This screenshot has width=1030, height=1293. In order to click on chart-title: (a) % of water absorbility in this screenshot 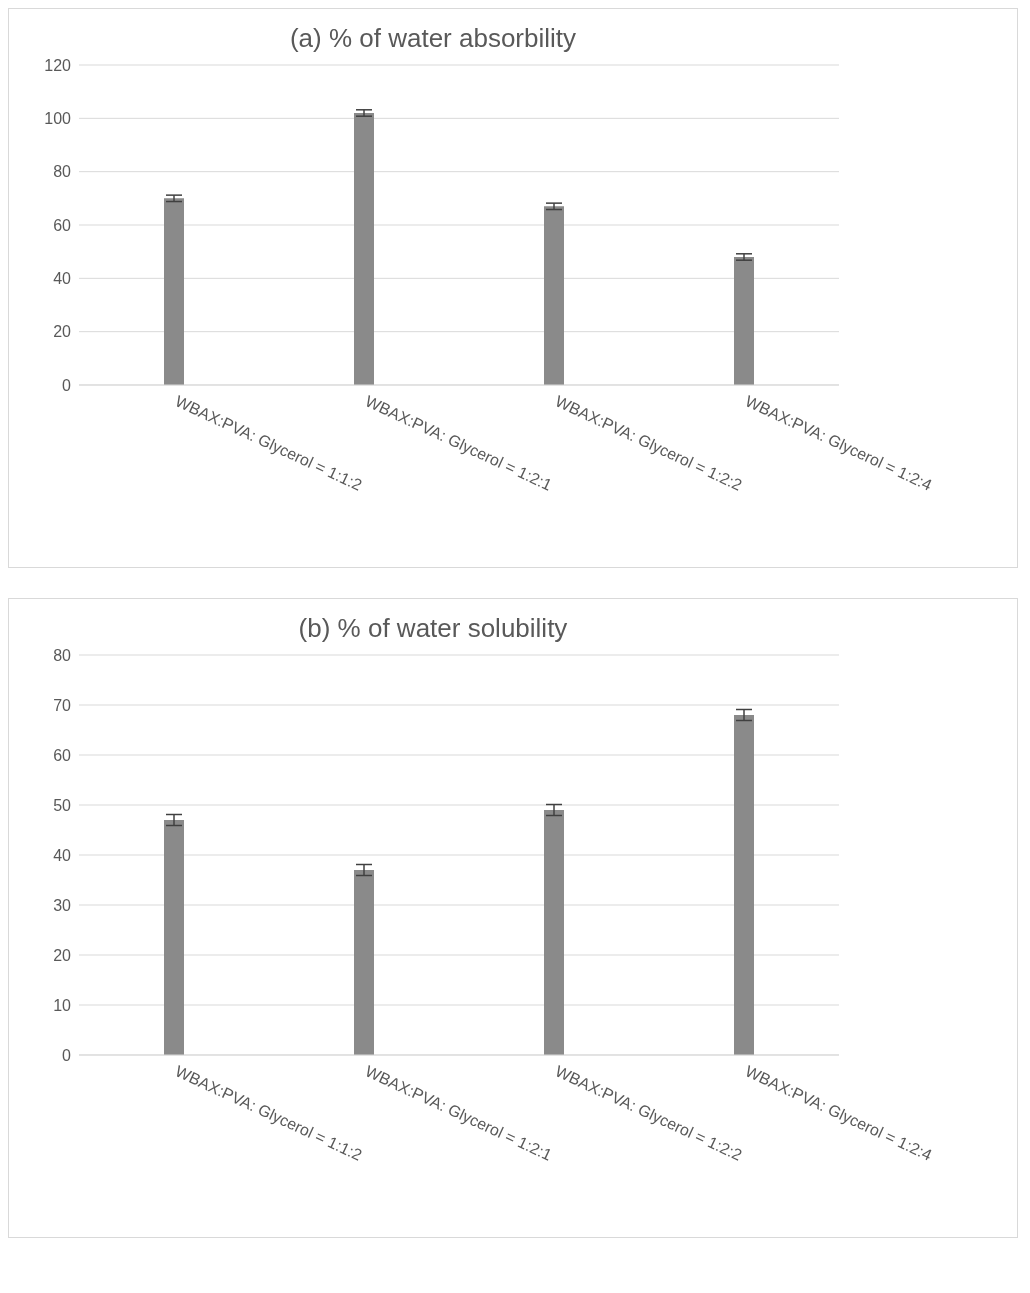, I will do `click(433, 38)`.